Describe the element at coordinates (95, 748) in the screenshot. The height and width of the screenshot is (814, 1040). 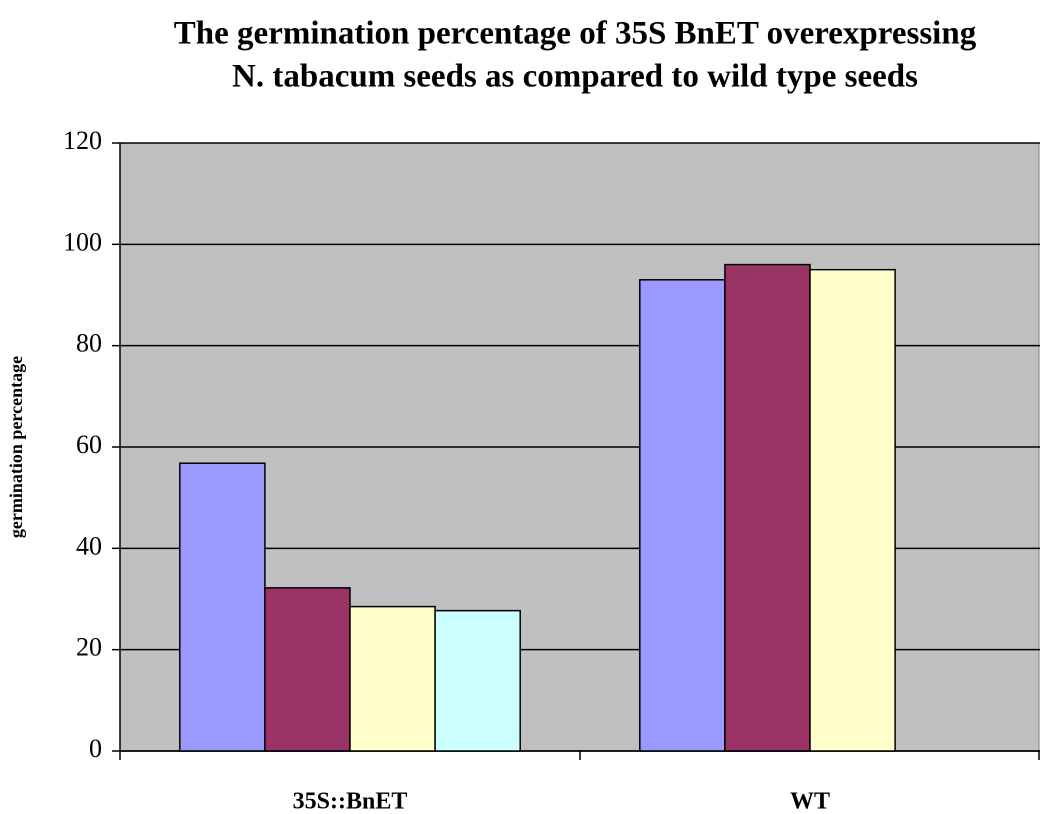
I see `y-tick-label: 0` at that location.